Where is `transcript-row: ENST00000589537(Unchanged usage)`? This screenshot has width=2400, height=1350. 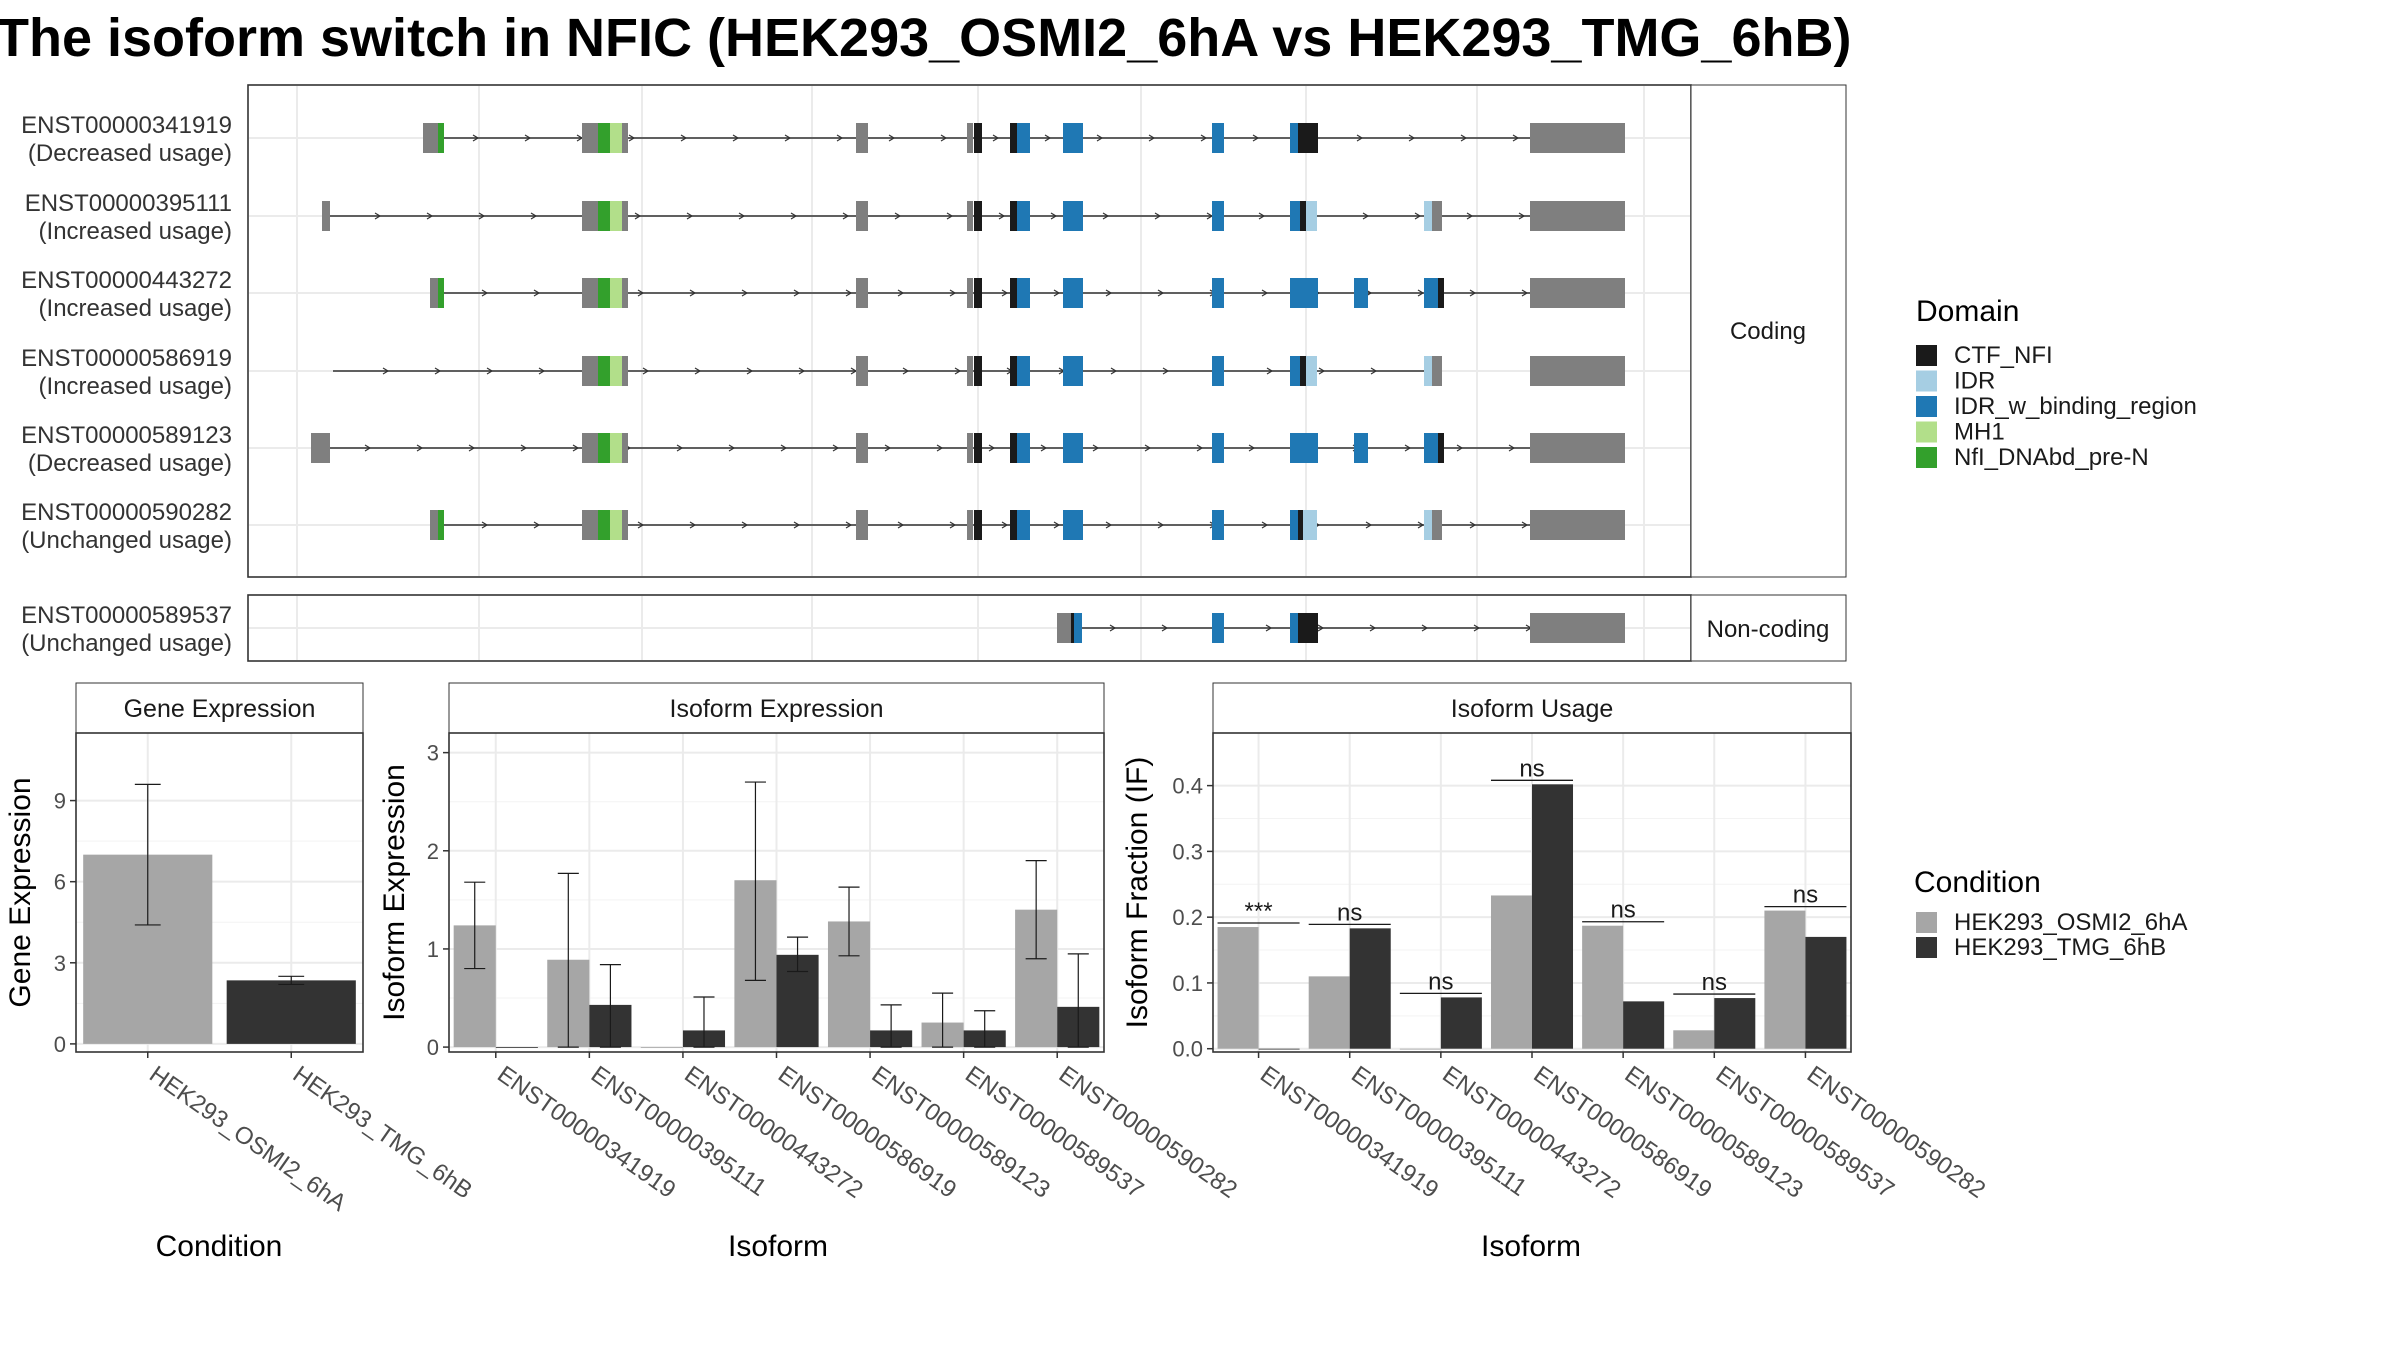
transcript-row: ENST00000589537(Unchanged usage) is located at coordinates (823, 629).